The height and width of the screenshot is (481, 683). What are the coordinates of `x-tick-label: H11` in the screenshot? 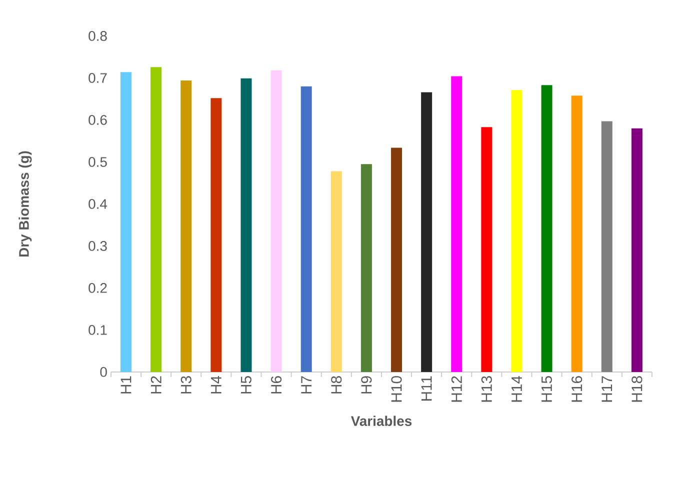 It's located at (426, 388).